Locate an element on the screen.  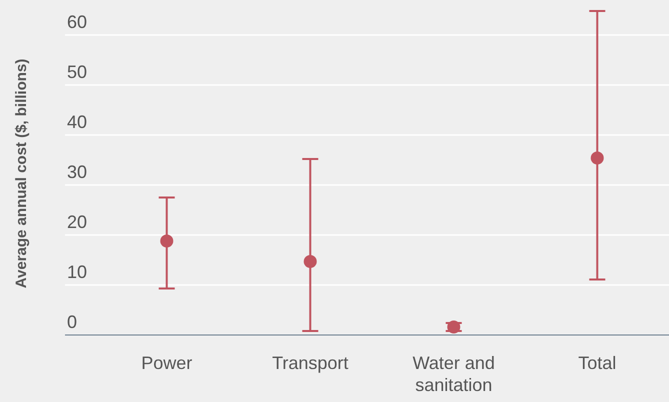
x-tick-label: Transport is located at coordinates (310, 363).